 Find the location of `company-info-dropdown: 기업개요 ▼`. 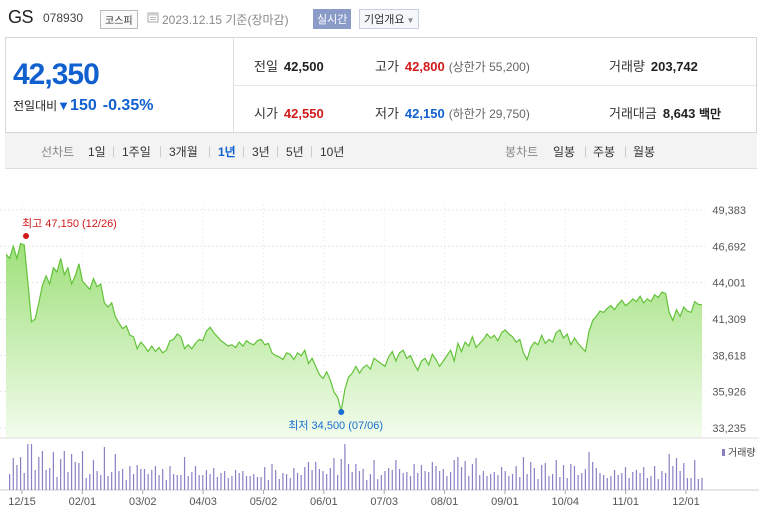

company-info-dropdown: 기업개요 ▼ is located at coordinates (389, 19).